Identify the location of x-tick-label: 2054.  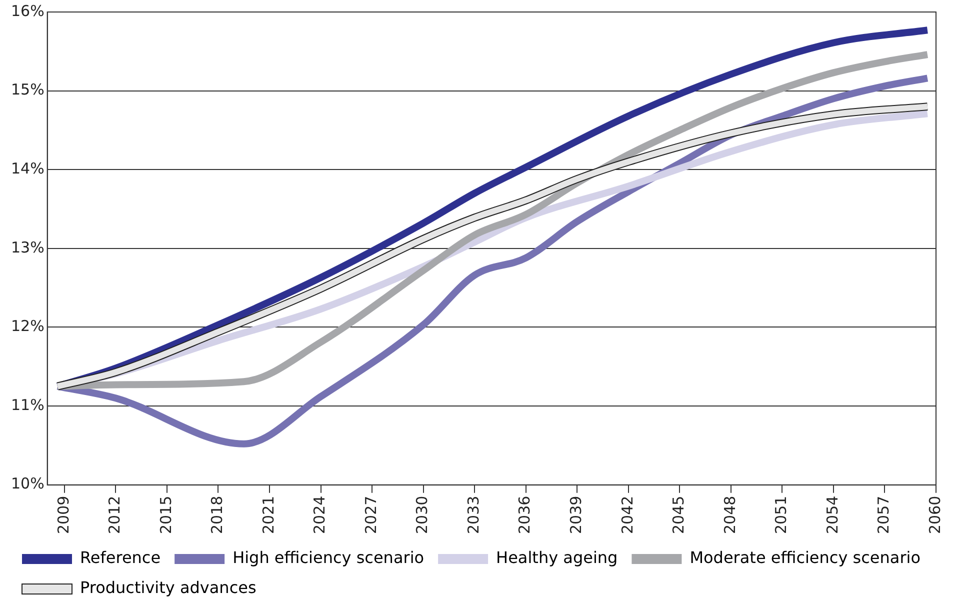
(832, 515).